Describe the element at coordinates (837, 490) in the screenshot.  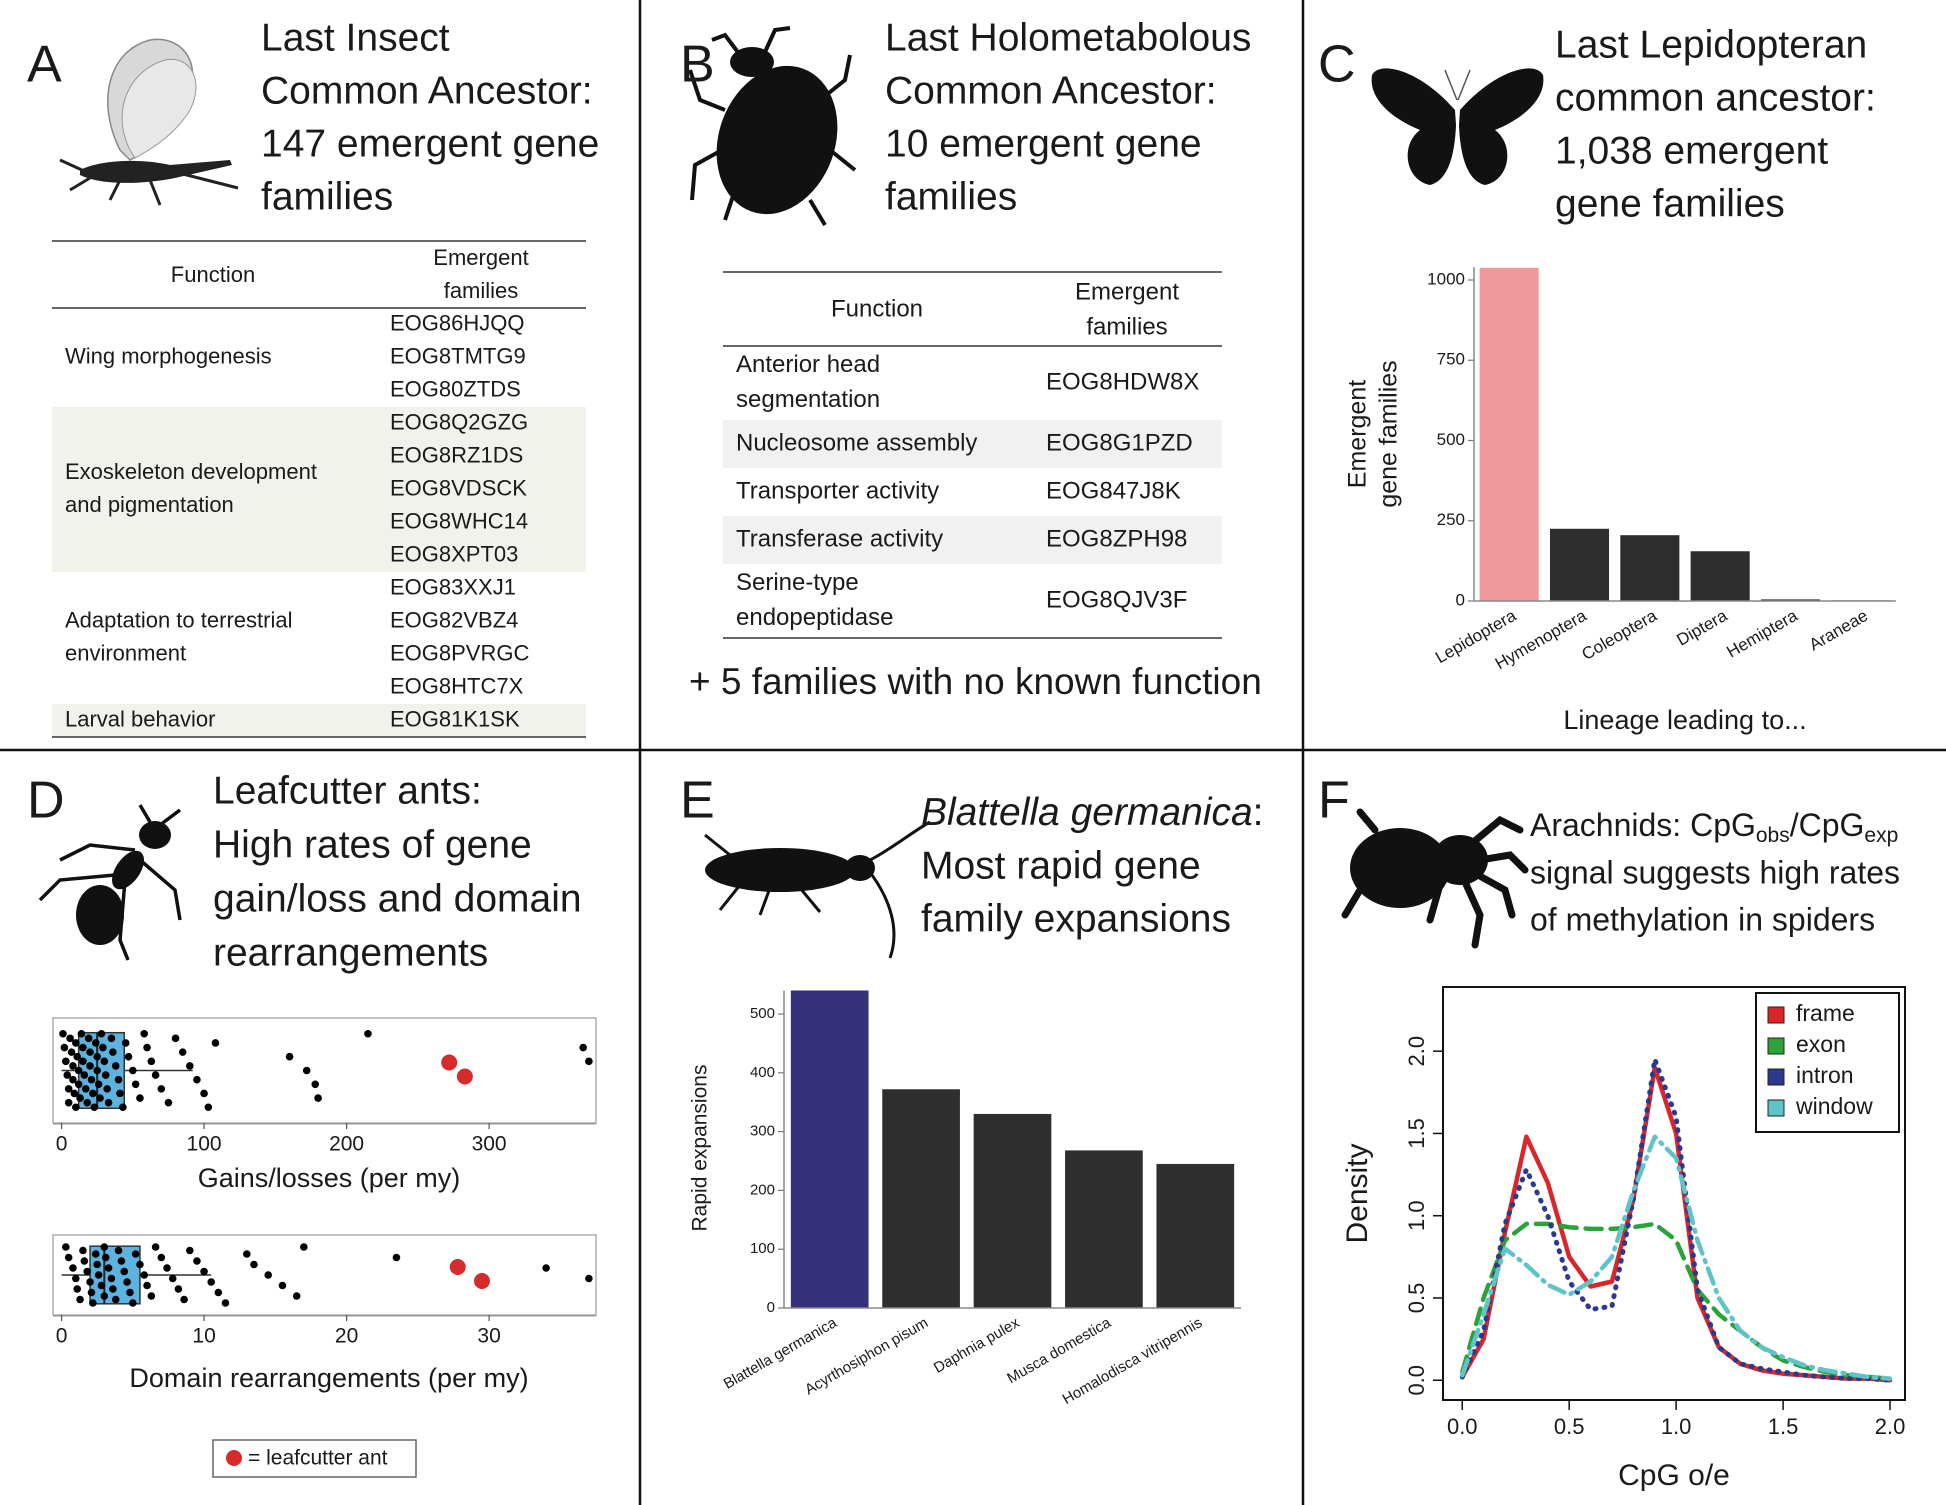
I see `function-cell: Transporter activity` at that location.